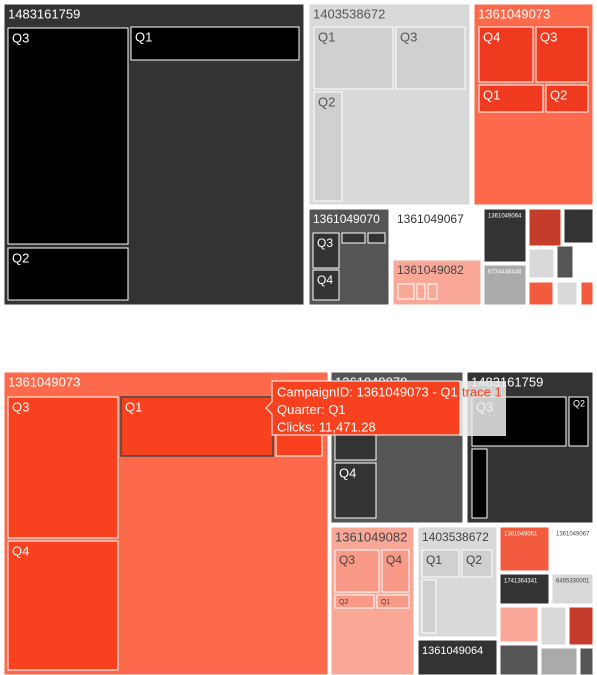  What do you see at coordinates (483, 408) in the screenshot?
I see `tooltip-trace-box` at bounding box center [483, 408].